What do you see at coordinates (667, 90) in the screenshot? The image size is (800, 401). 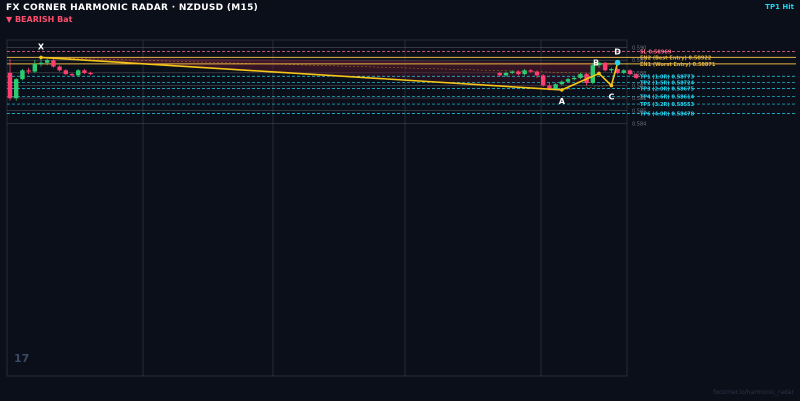 I see `level-label-tp: TP3 (2.0R) 0.58675` at bounding box center [667, 90].